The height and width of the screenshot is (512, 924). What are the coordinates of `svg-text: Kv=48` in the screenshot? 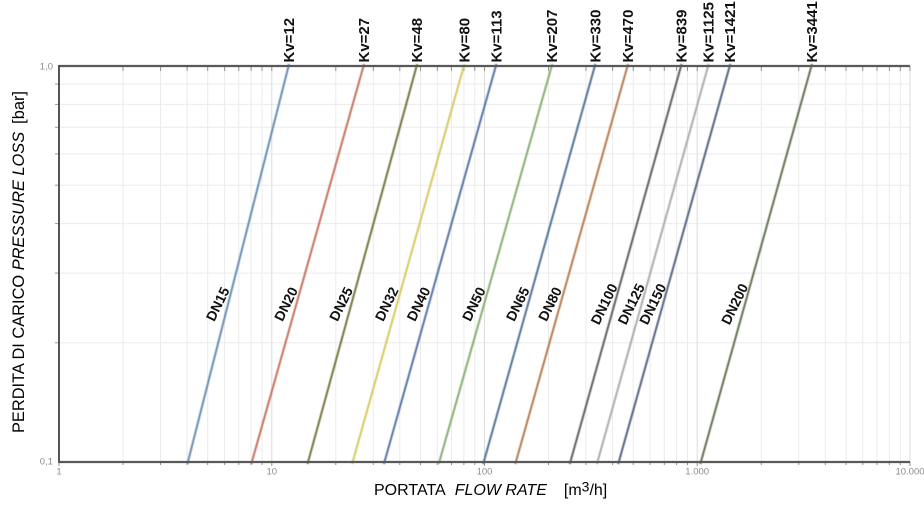 It's located at (417, 40).